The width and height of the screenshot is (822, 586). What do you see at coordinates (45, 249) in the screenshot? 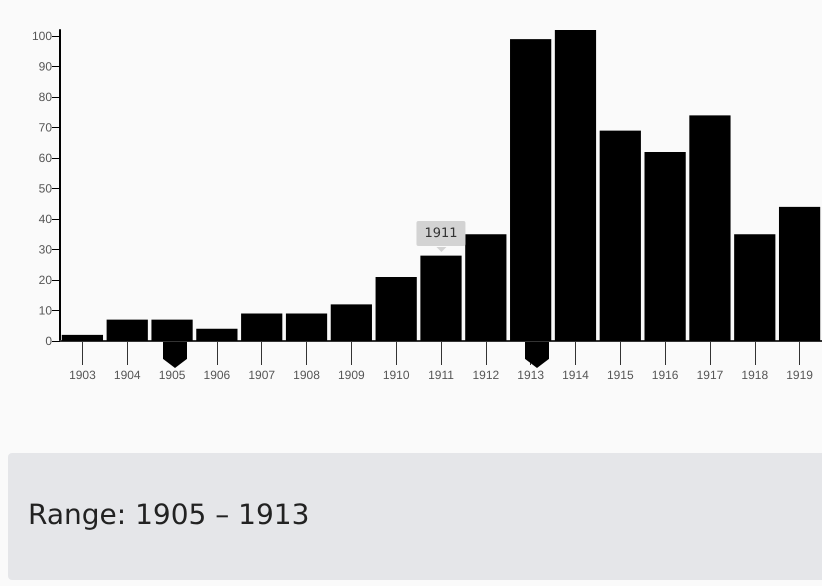
I see `y-tick-label: 30` at bounding box center [45, 249].